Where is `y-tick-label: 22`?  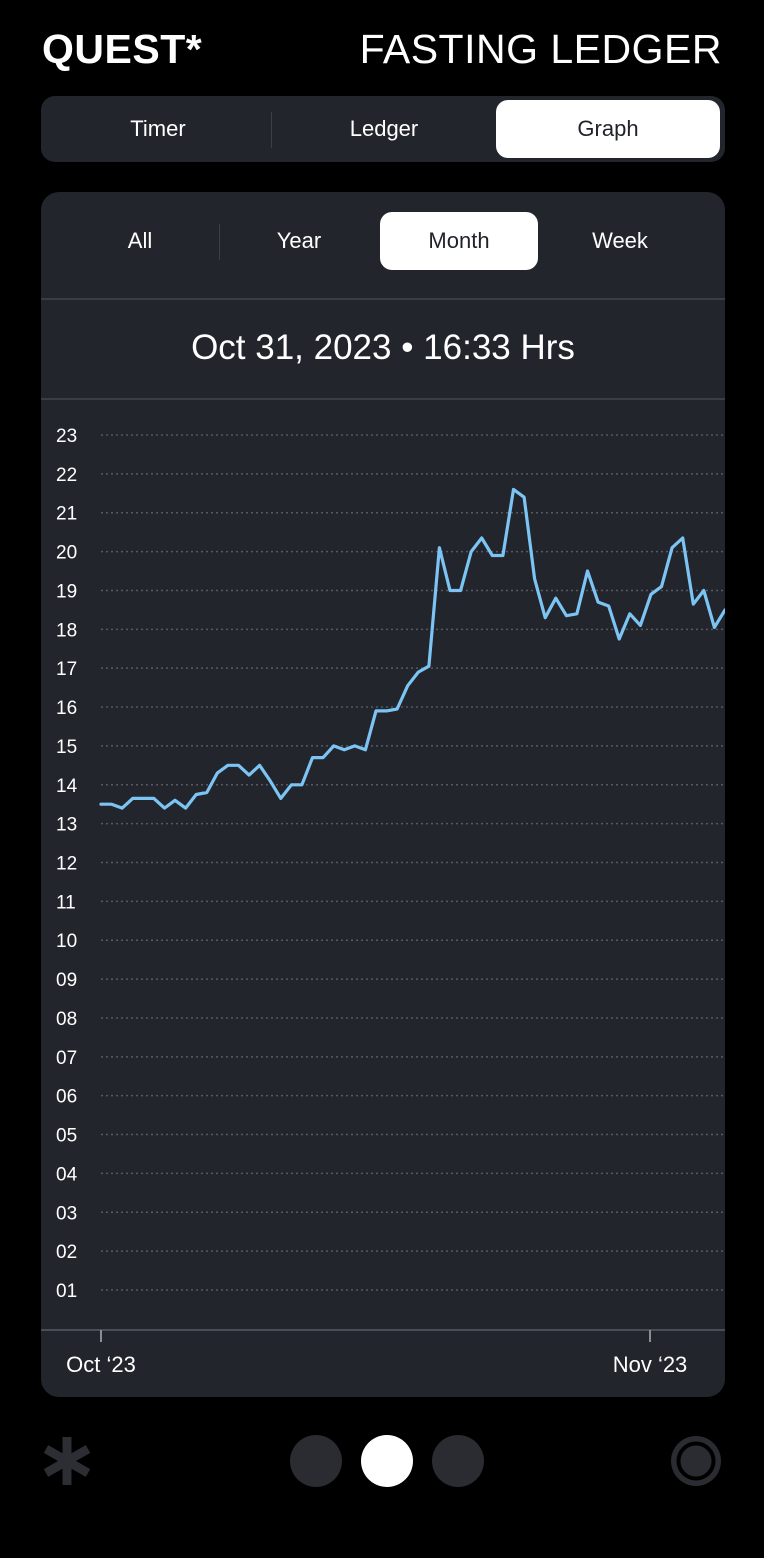
y-tick-label: 22 is located at coordinates (66, 475).